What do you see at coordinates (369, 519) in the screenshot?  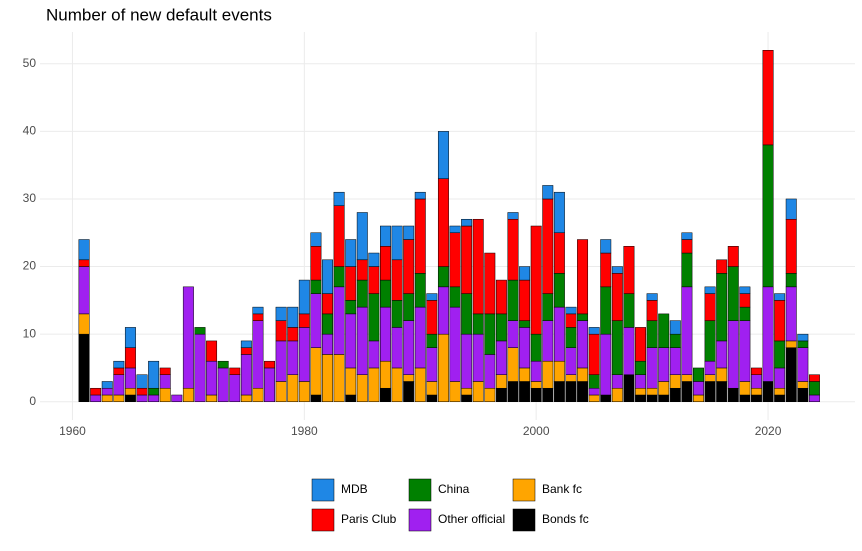 I see `legend-label: Paris Club` at bounding box center [369, 519].